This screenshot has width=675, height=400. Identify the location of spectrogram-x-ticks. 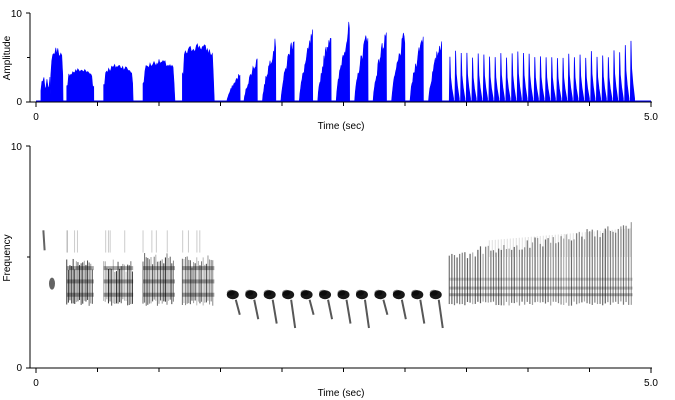
(343, 370).